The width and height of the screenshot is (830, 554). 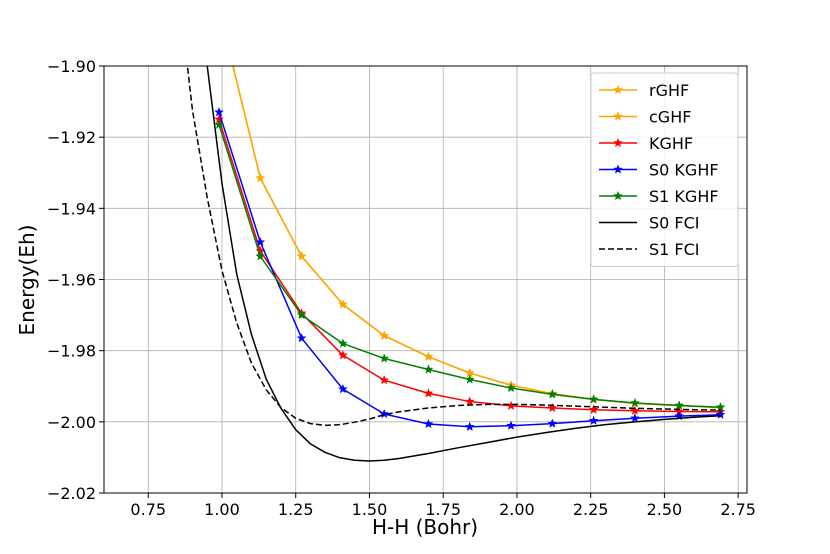 I want to click on x-tick-label: 2.00, so click(x=517, y=509).